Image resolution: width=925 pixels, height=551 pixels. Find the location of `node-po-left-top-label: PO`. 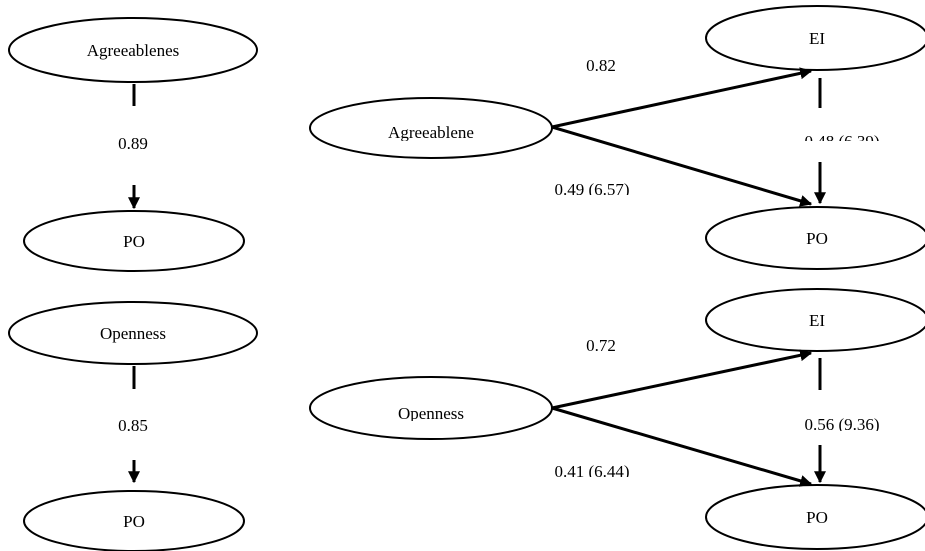

node-po-left-top-label: PO is located at coordinates (134, 241).